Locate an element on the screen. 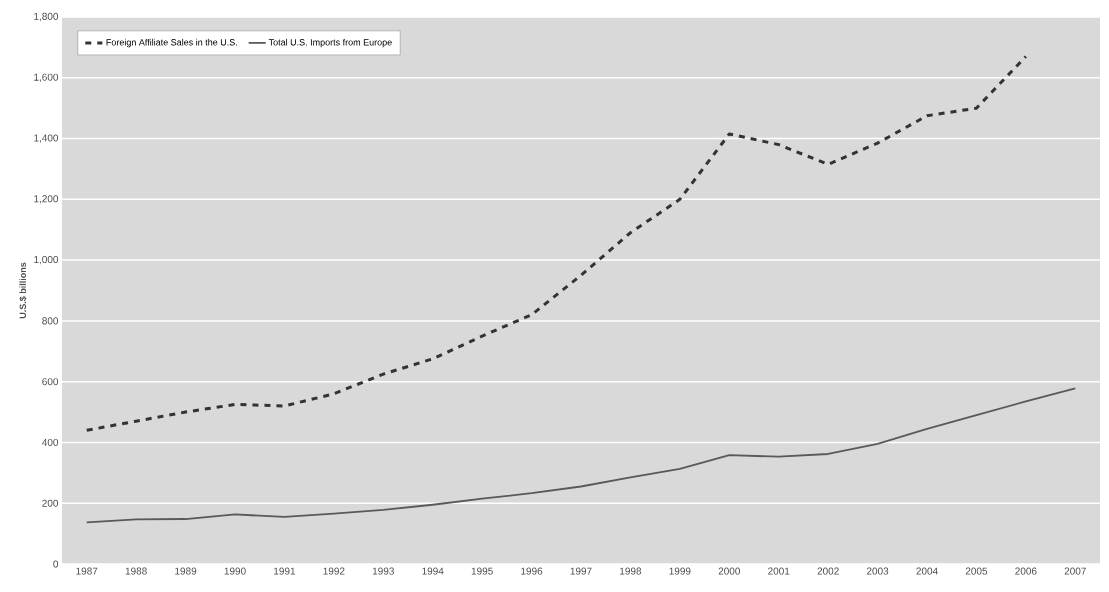 Image resolution: width=1109 pixels, height=592 pixels. x-tick-label: 1999 is located at coordinates (680, 571).